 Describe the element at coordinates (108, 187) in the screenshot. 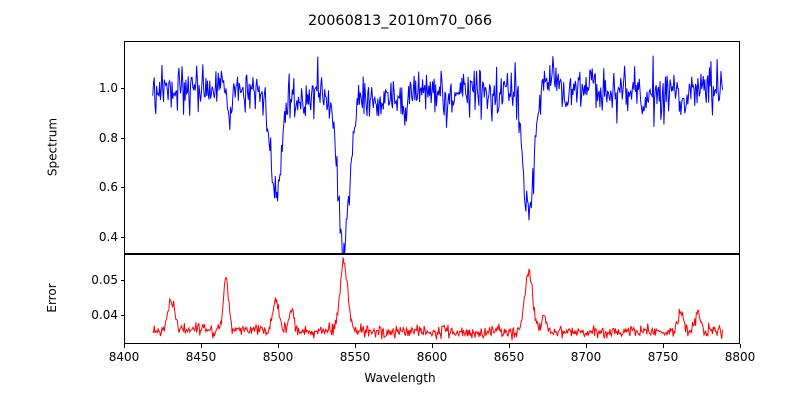

I see `spectrum-y-tick-label: 0.6` at that location.